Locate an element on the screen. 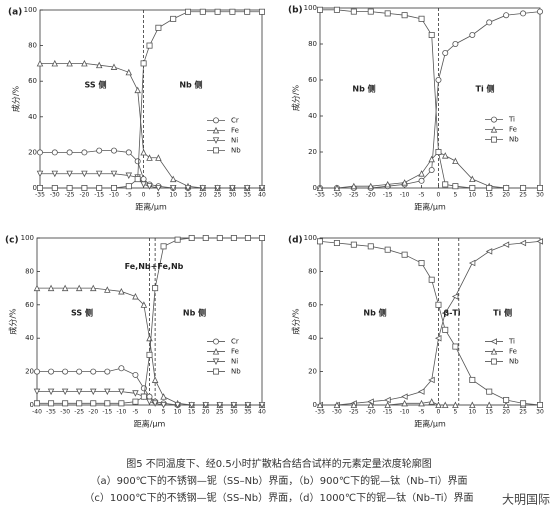  x-tick-label: 25 is located at coordinates (220, 412).